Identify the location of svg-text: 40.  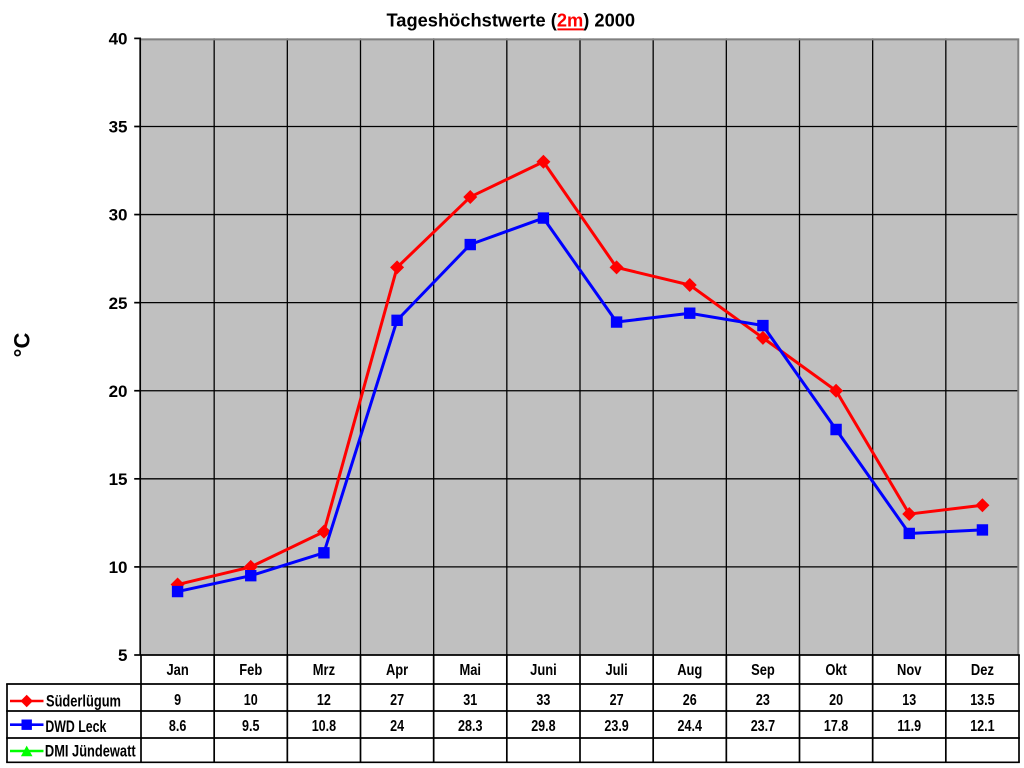
(118, 39).